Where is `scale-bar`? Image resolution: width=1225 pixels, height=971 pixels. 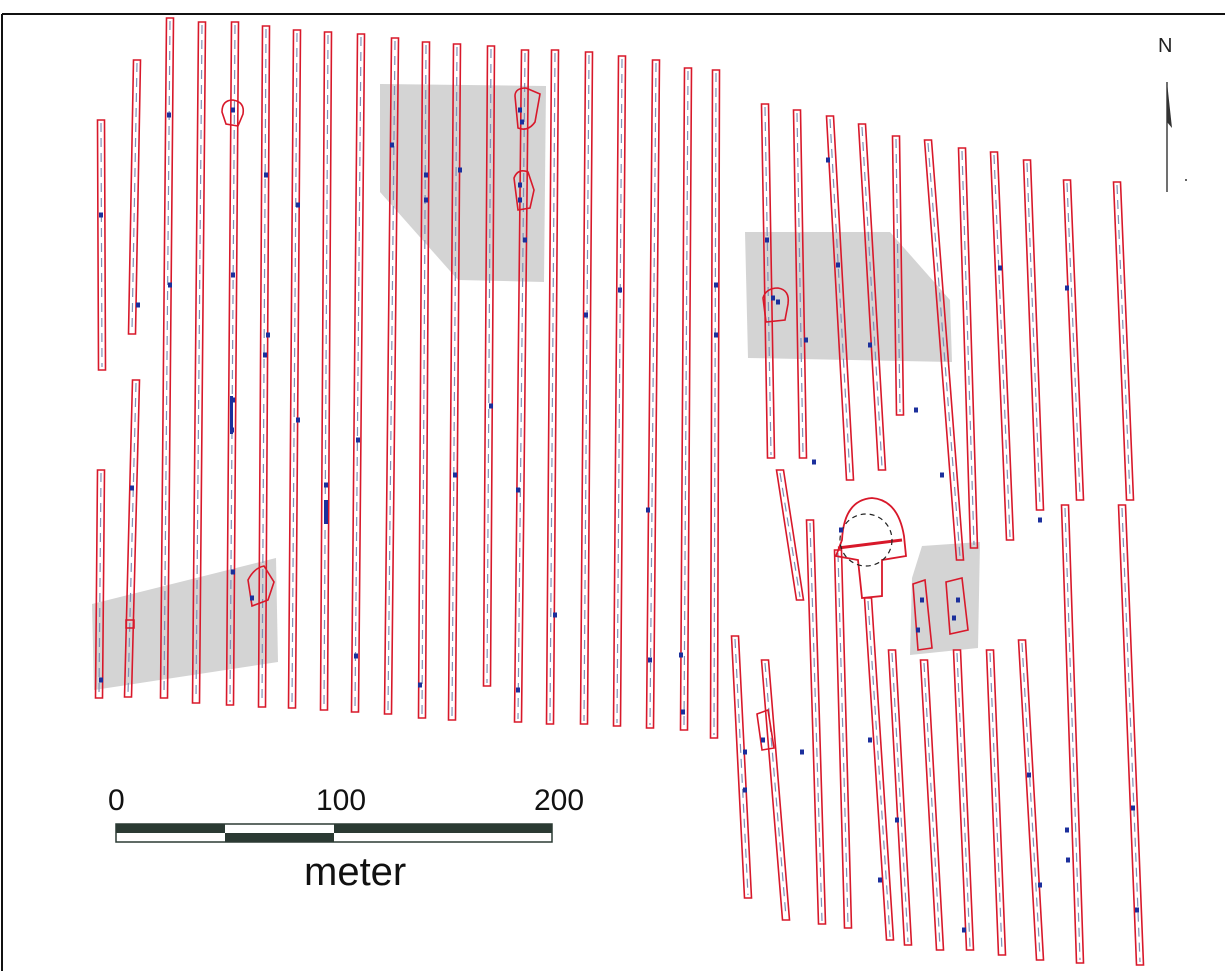 scale-bar is located at coordinates (334, 833).